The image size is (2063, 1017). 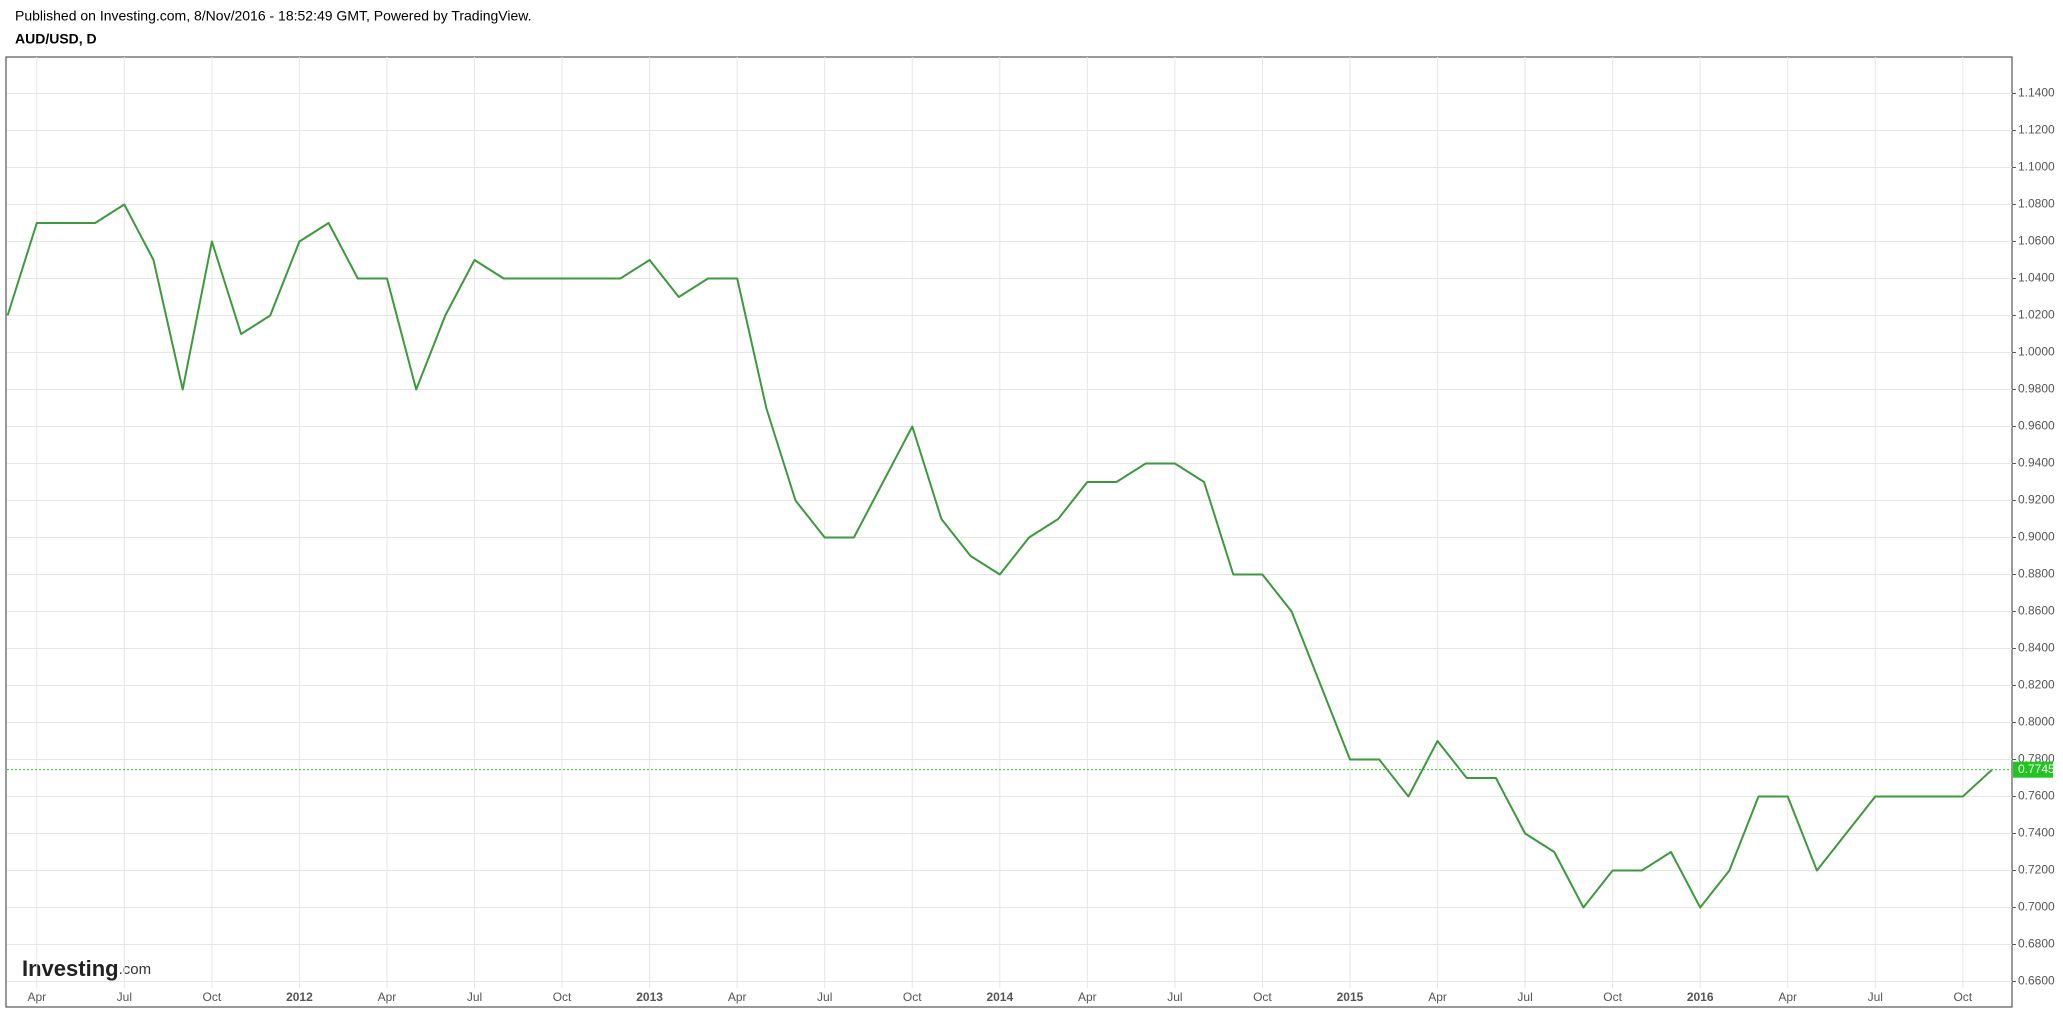 I want to click on y-tick-label: 0.9600, so click(x=2036, y=426).